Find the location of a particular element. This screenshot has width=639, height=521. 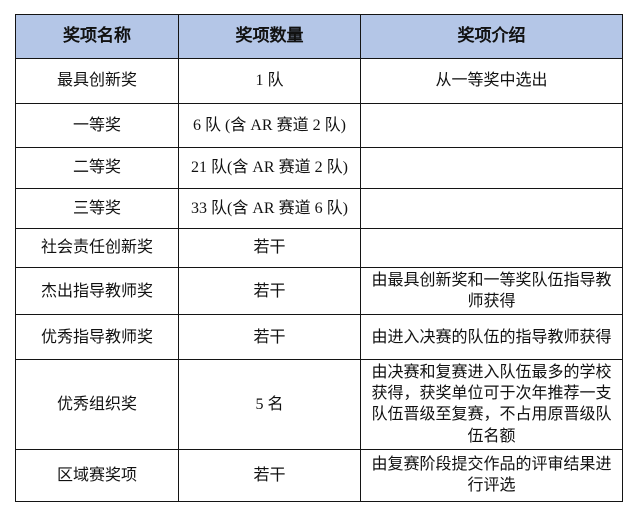

award-name-cell: 三等奖 is located at coordinates (97, 208).